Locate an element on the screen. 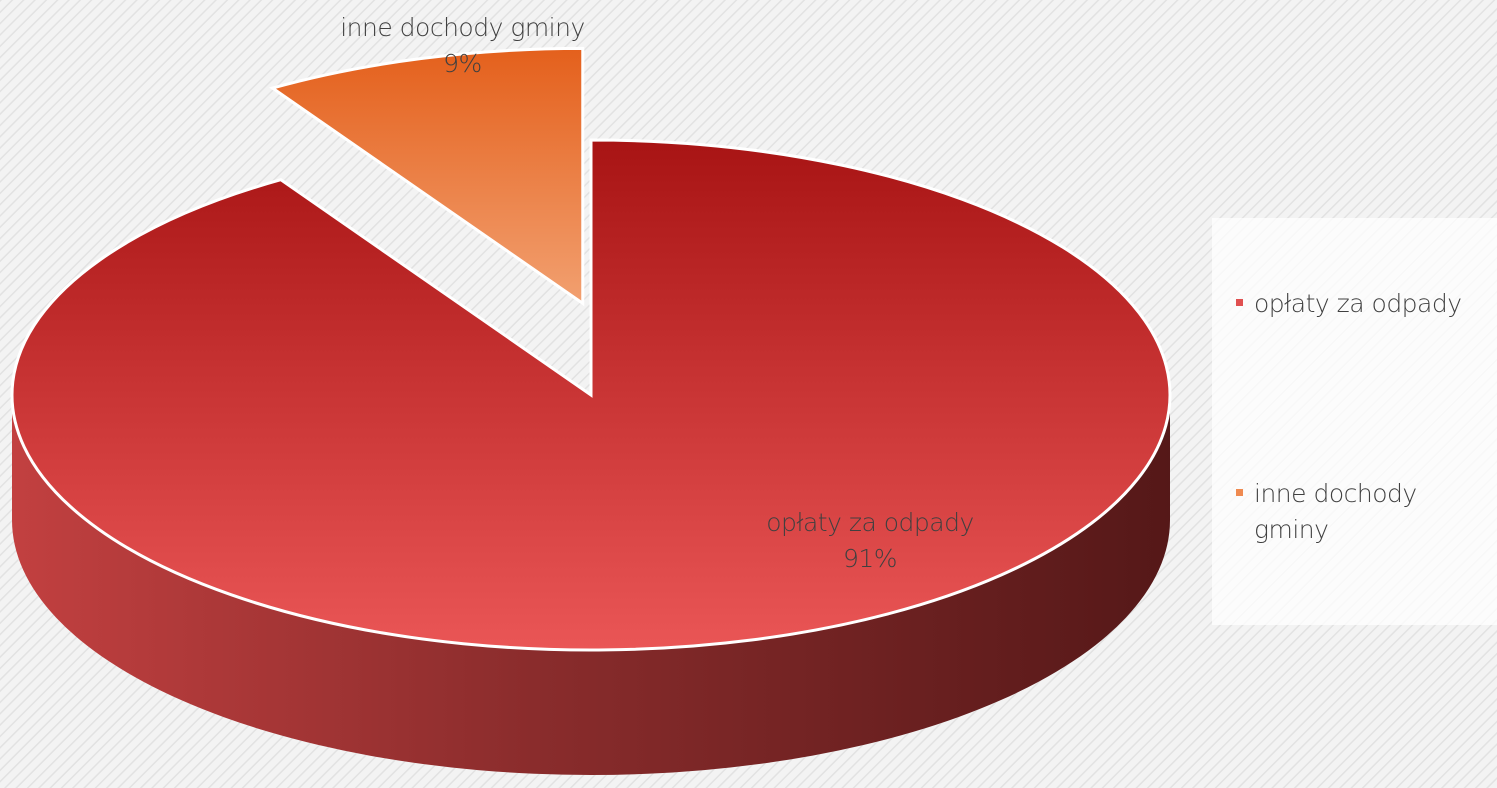 This screenshot has height=788, width=1497. legend-item: opłaty za odpady is located at coordinates (1364, 304).